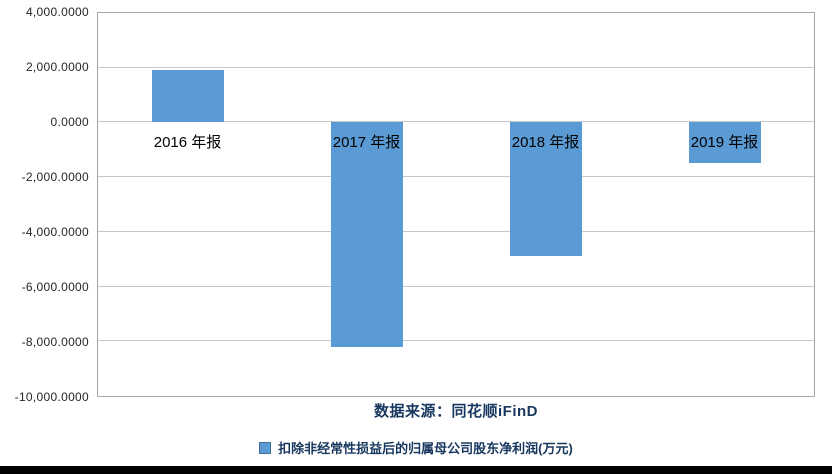  I want to click on y-axis-tick-label: 2,000.0000, so click(57, 67).